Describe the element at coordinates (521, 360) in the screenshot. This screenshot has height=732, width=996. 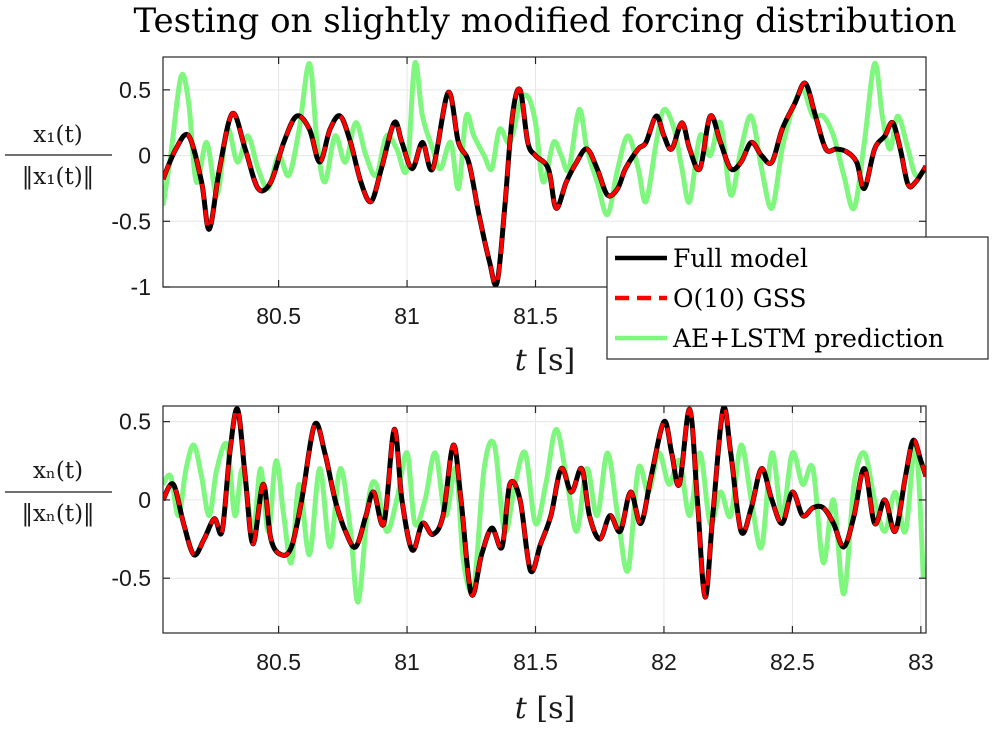
I see `top-xlabel-var: t` at that location.